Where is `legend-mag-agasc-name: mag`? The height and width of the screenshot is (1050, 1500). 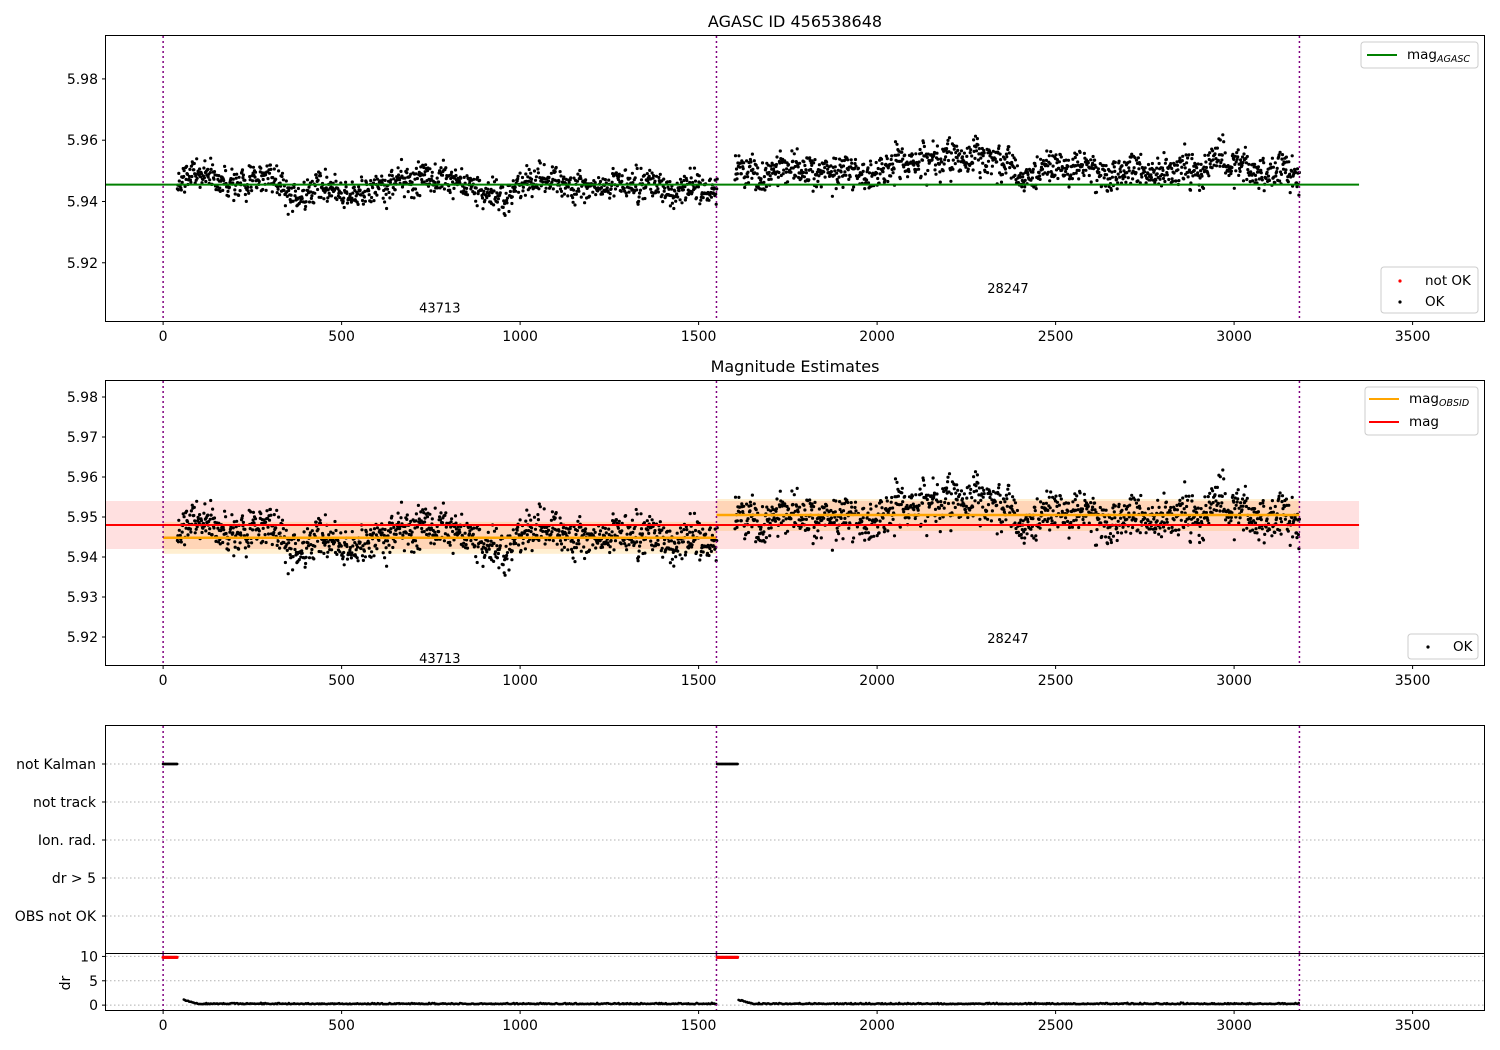
legend-mag-agasc-name: mag is located at coordinates (1422, 55).